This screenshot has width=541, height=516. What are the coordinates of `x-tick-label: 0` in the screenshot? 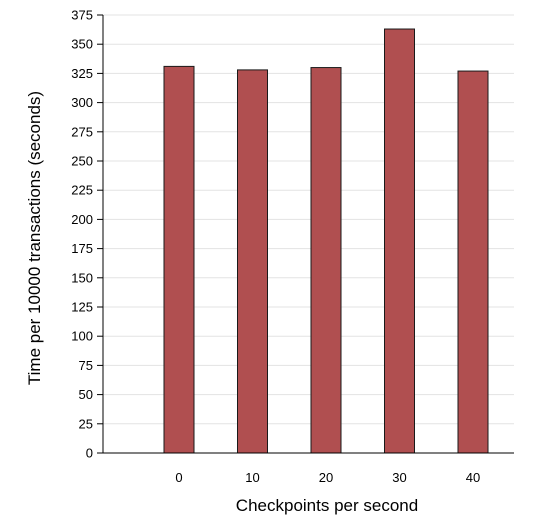 It's located at (178, 477).